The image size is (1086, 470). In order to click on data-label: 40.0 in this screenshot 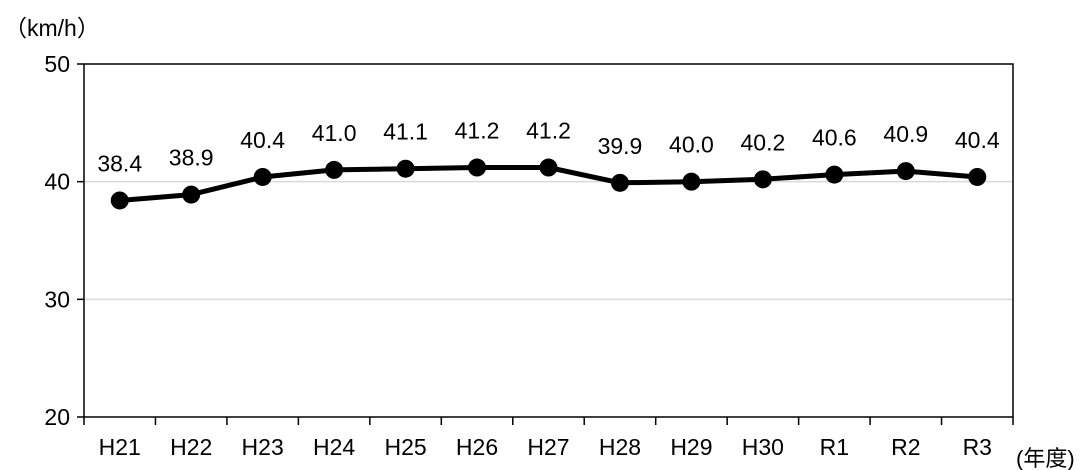, I will do `click(691, 145)`.